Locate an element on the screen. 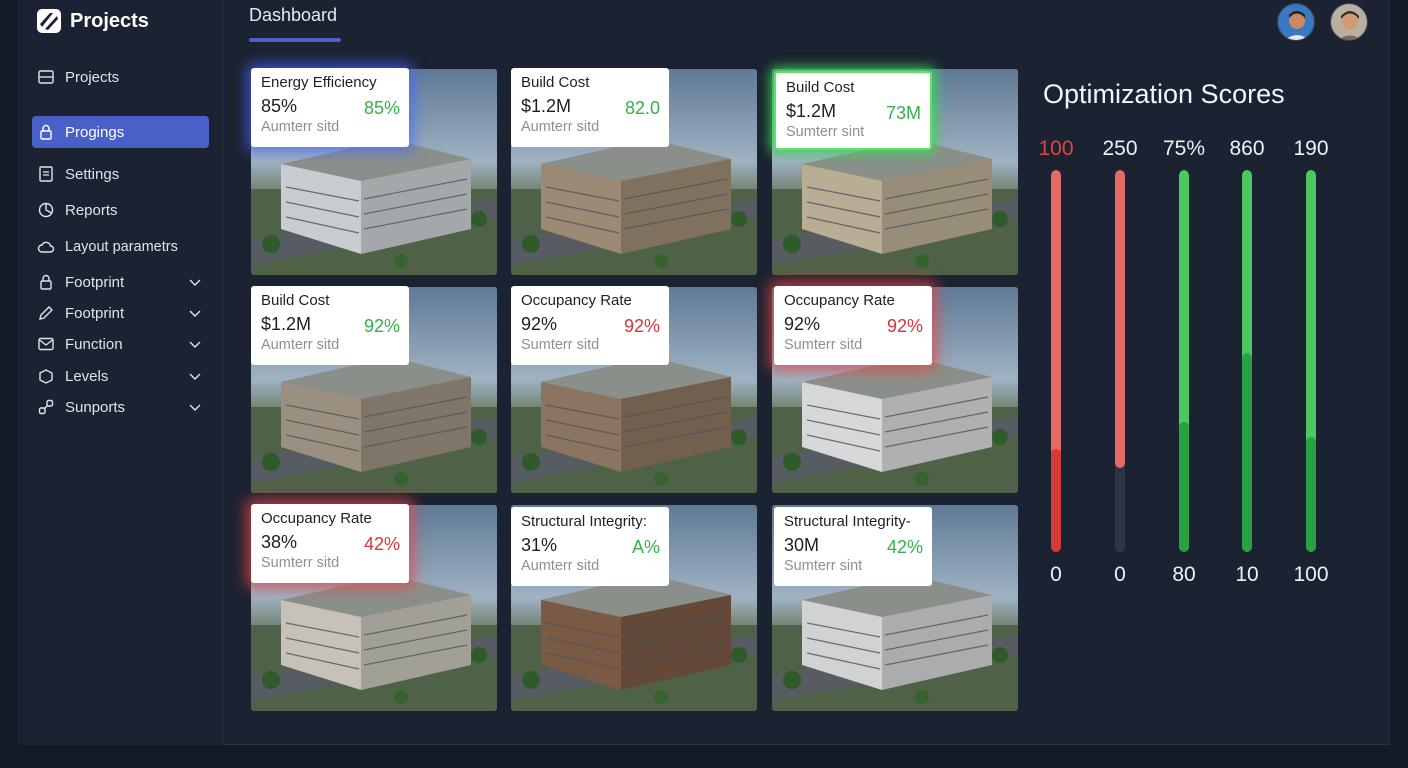 Image resolution: width=1408 pixels, height=768 pixels. metric-title: Structural Integrity: is located at coordinates (584, 521).